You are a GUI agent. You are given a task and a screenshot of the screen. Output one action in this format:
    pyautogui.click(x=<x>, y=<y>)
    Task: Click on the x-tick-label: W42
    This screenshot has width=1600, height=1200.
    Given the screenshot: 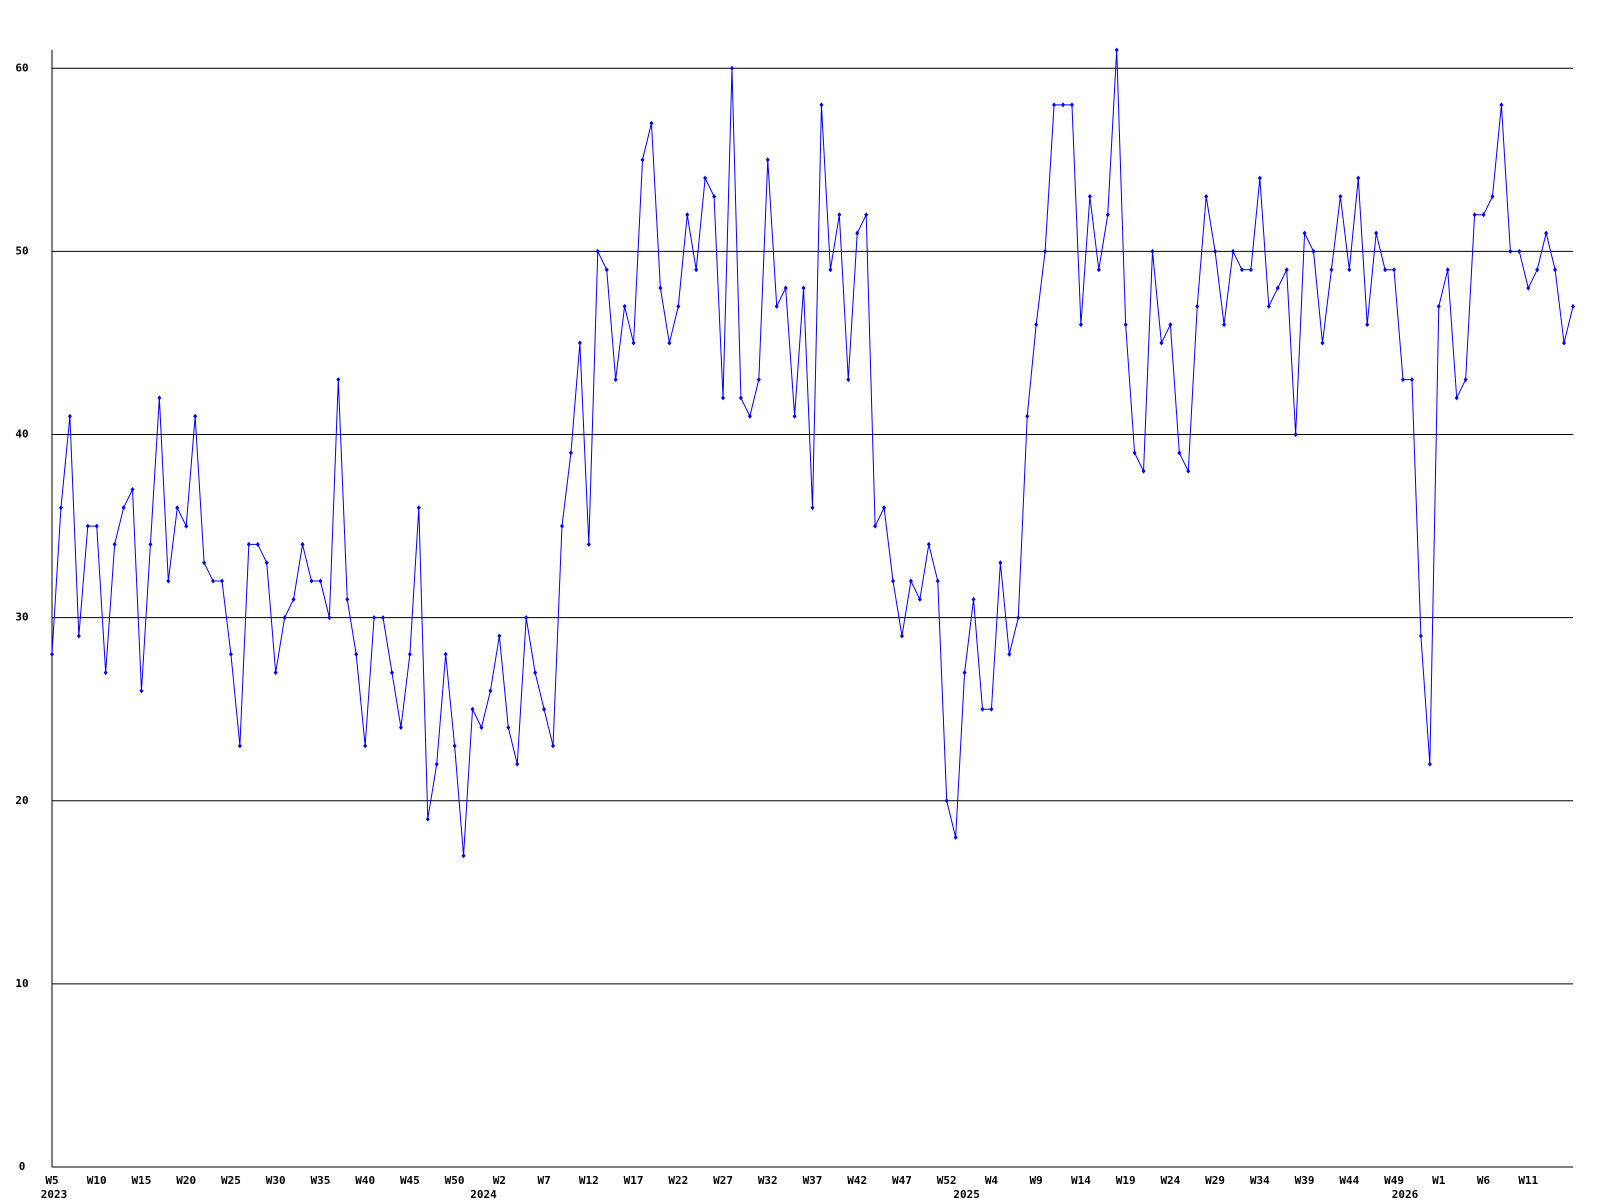 What is the action you would take?
    pyautogui.click(x=857, y=1180)
    